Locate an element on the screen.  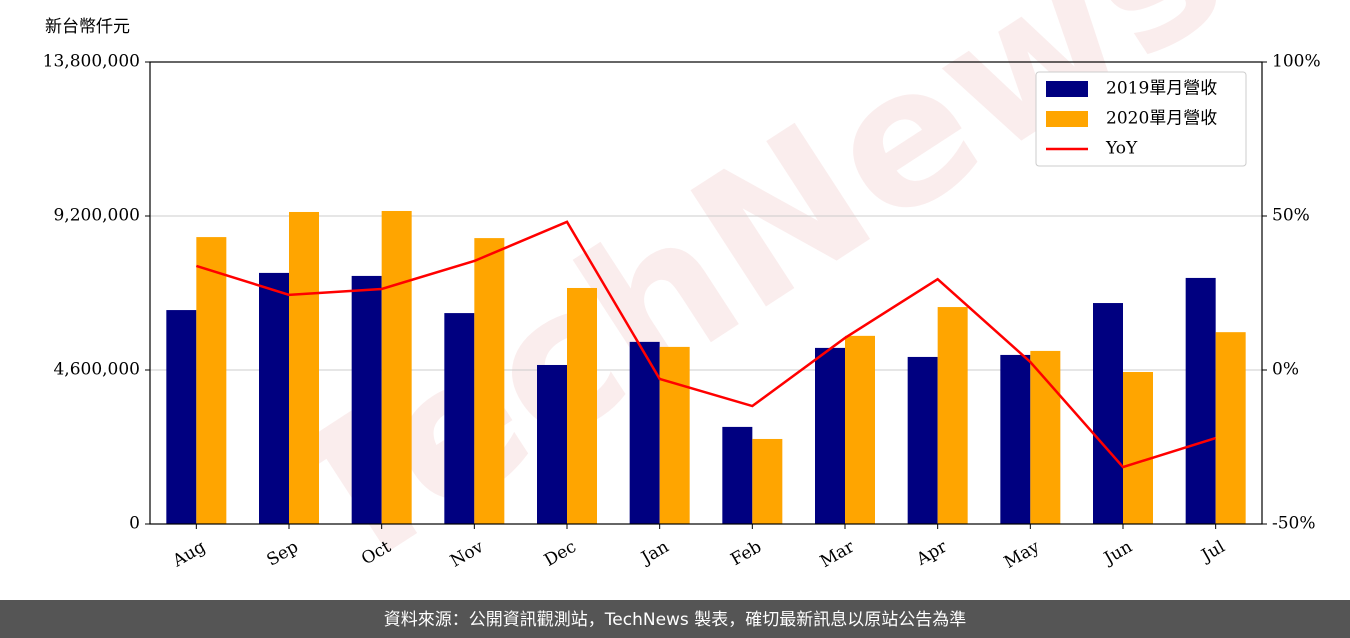
footer is located at coordinates (675, 619).